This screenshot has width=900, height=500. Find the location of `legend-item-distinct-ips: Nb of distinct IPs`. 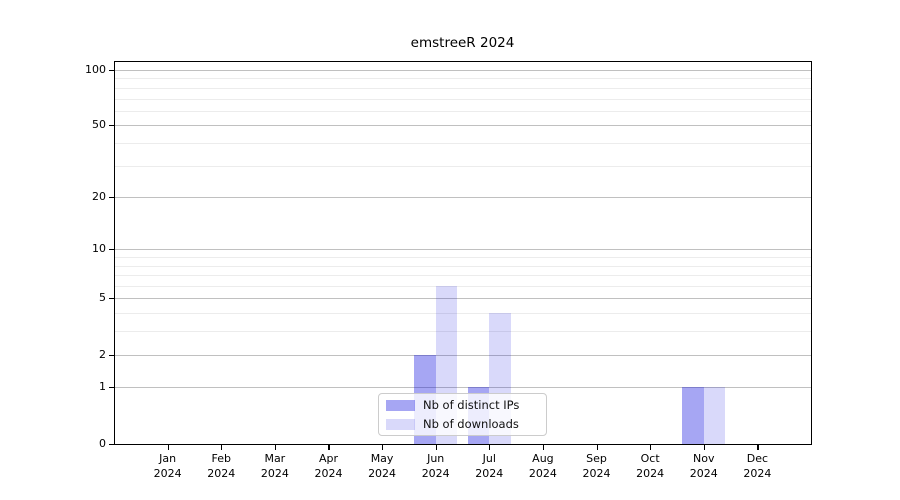

legend-item-distinct-ips: Nb of distinct IPs is located at coordinates (462, 405).